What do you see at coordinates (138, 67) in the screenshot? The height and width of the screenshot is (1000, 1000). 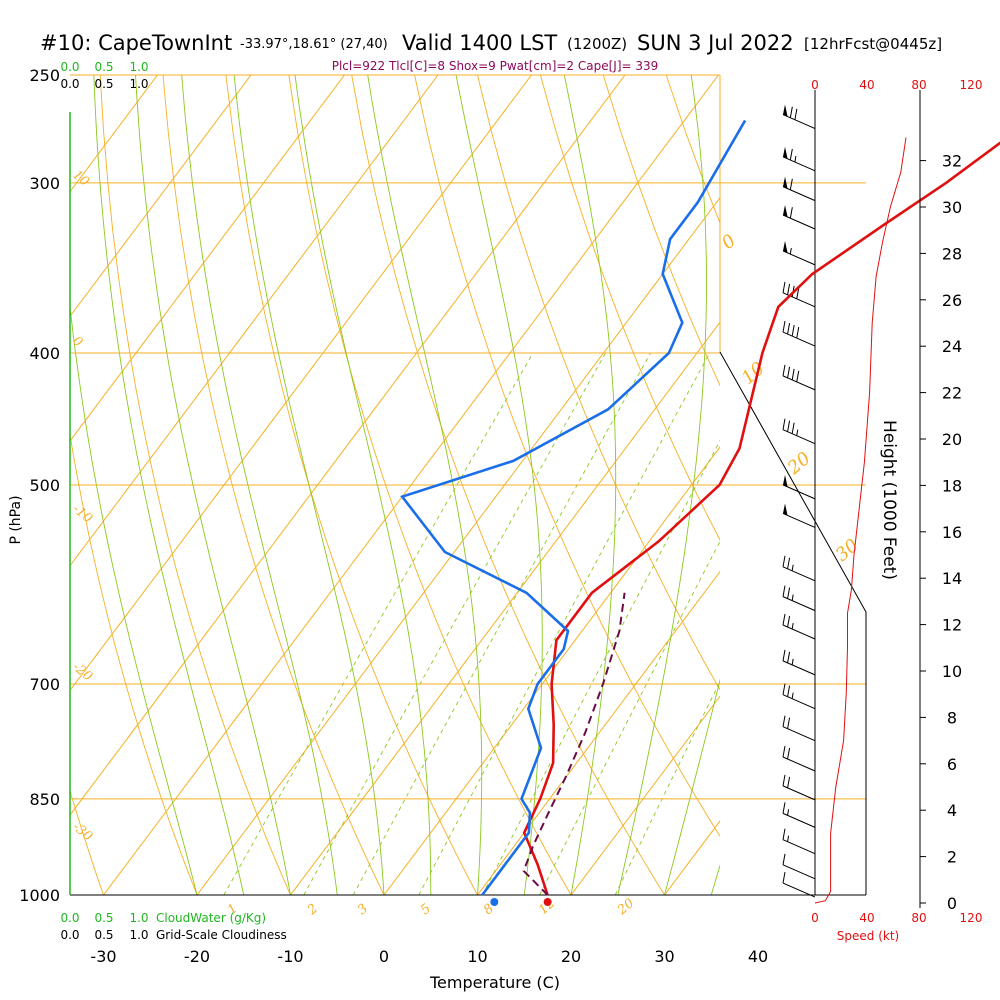 I see `cloudwater-tick-top: 1.0` at bounding box center [138, 67].